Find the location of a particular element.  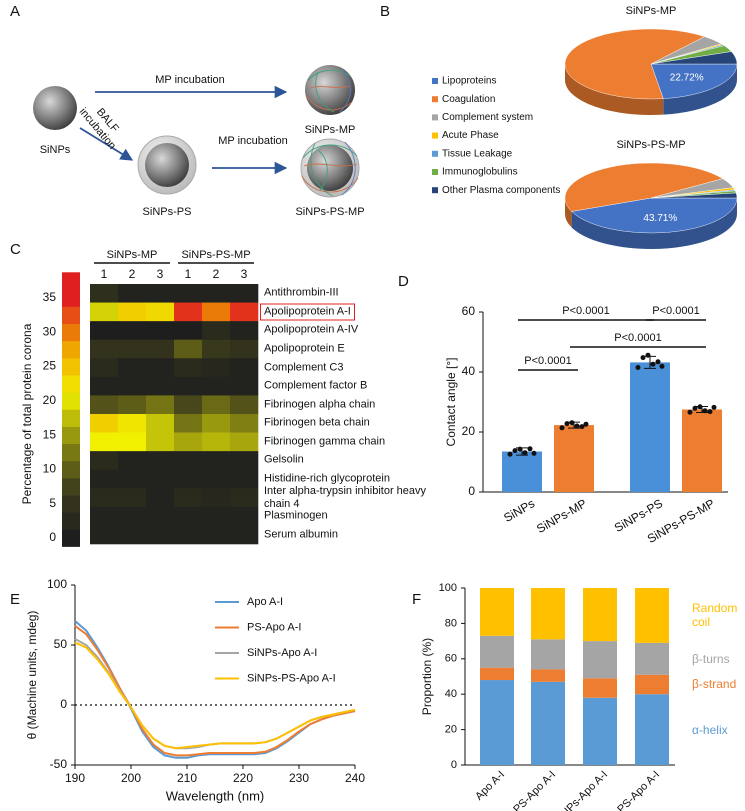

y-tick-label: 100 is located at coordinates (57, 584).